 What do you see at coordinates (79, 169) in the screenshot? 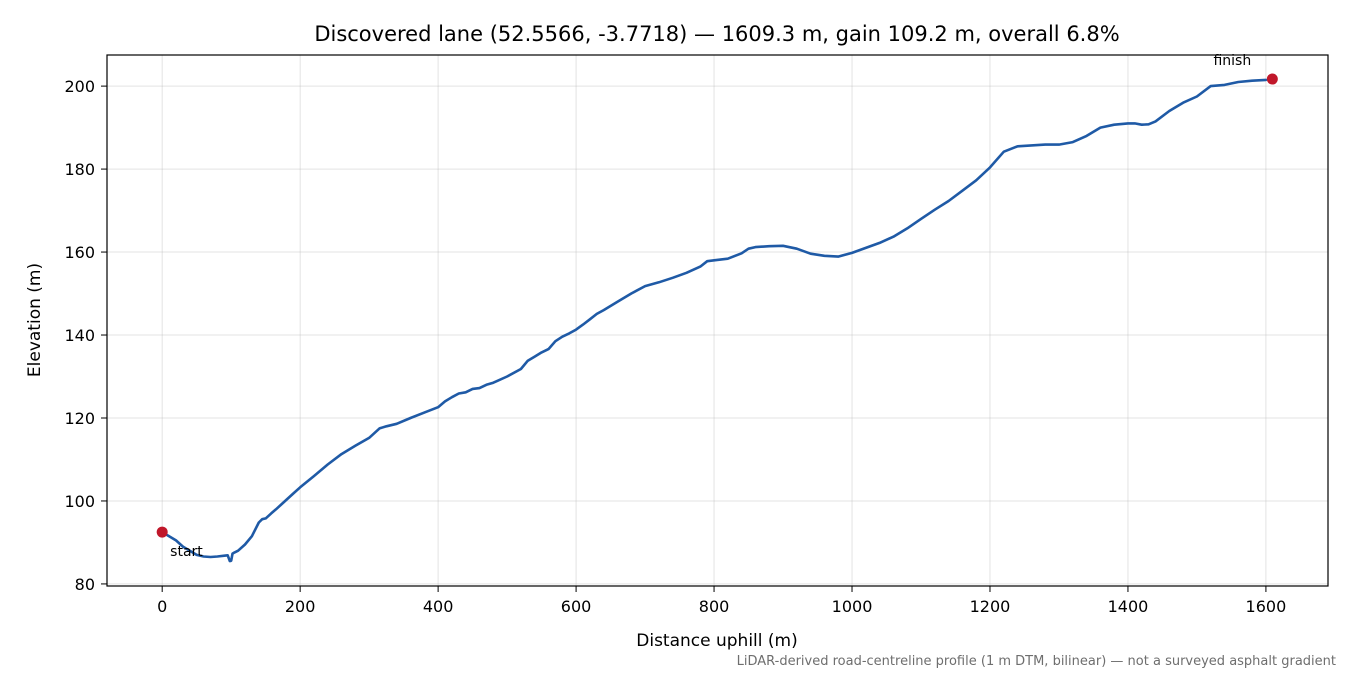
I see `y-tick-label-5: 180` at bounding box center [79, 169].